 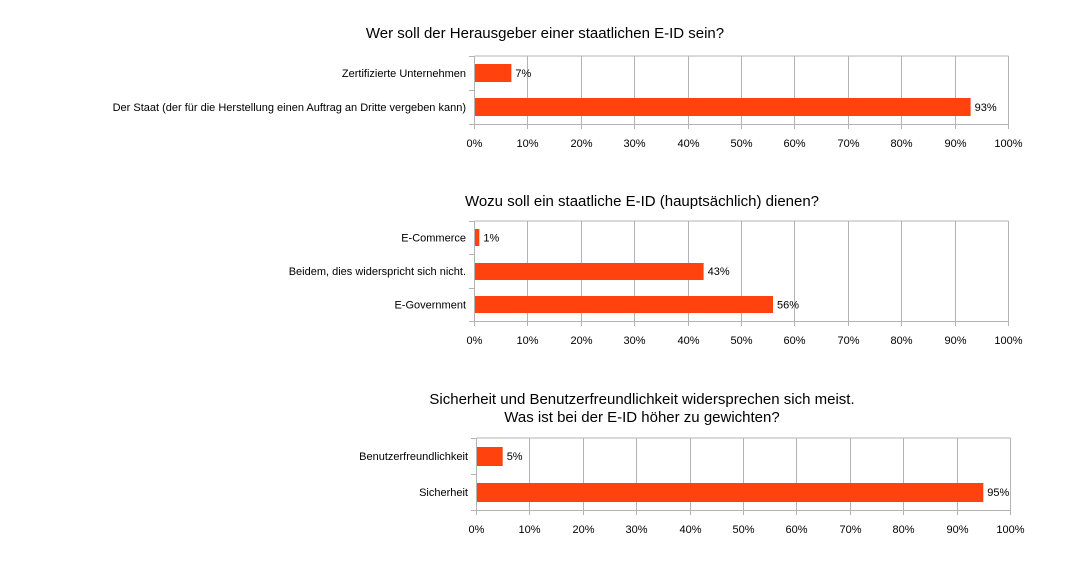 I want to click on category-label: E-Commerce, so click(x=433, y=239).